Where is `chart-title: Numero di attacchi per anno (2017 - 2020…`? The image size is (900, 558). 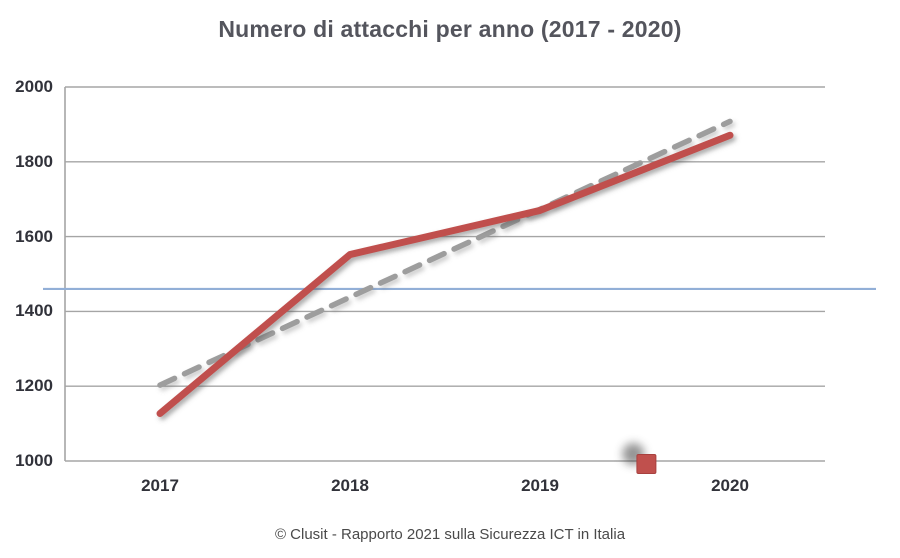 chart-title: Numero di attacchi per anno (2017 - 2020… is located at coordinates (450, 29).